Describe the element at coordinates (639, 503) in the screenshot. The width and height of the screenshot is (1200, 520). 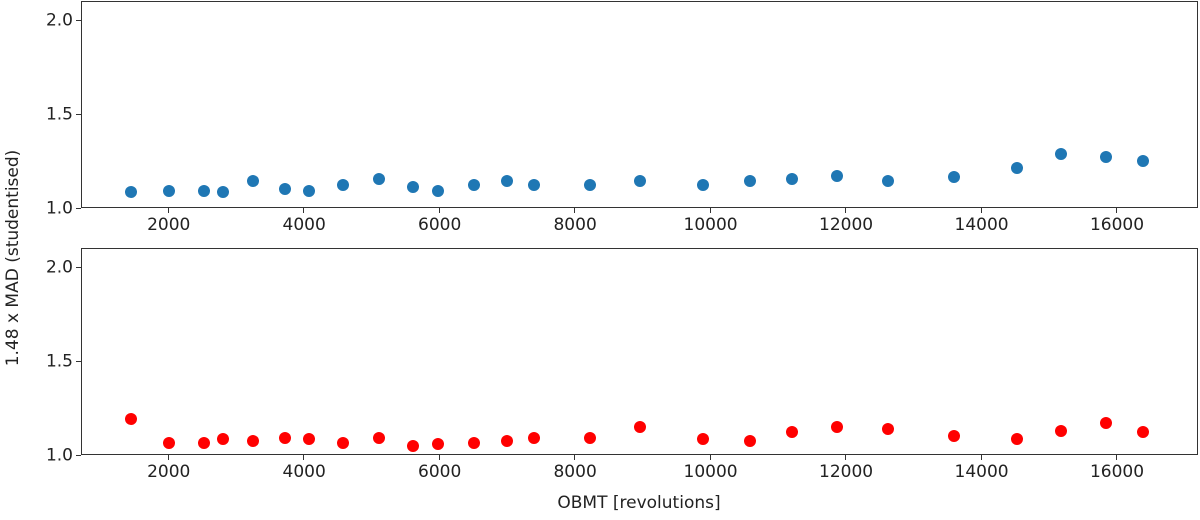
I see `x-axis-label: OBMT [revolutions]` at that location.